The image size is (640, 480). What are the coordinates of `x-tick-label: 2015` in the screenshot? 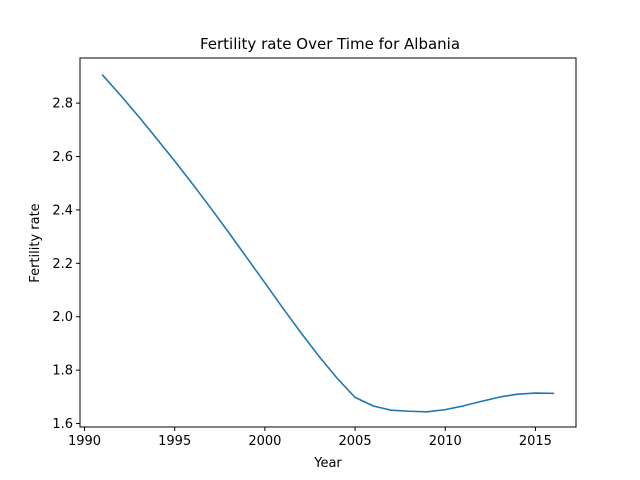 It's located at (535, 441).